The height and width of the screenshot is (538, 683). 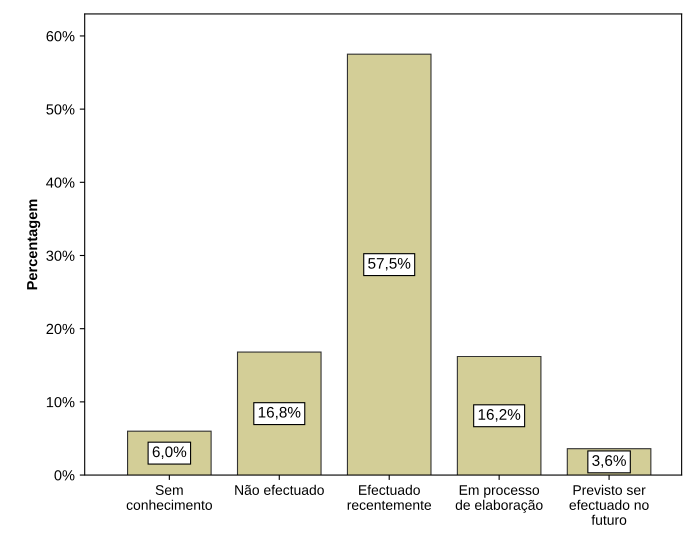 I want to click on data-label: 57,5%, so click(x=389, y=264).